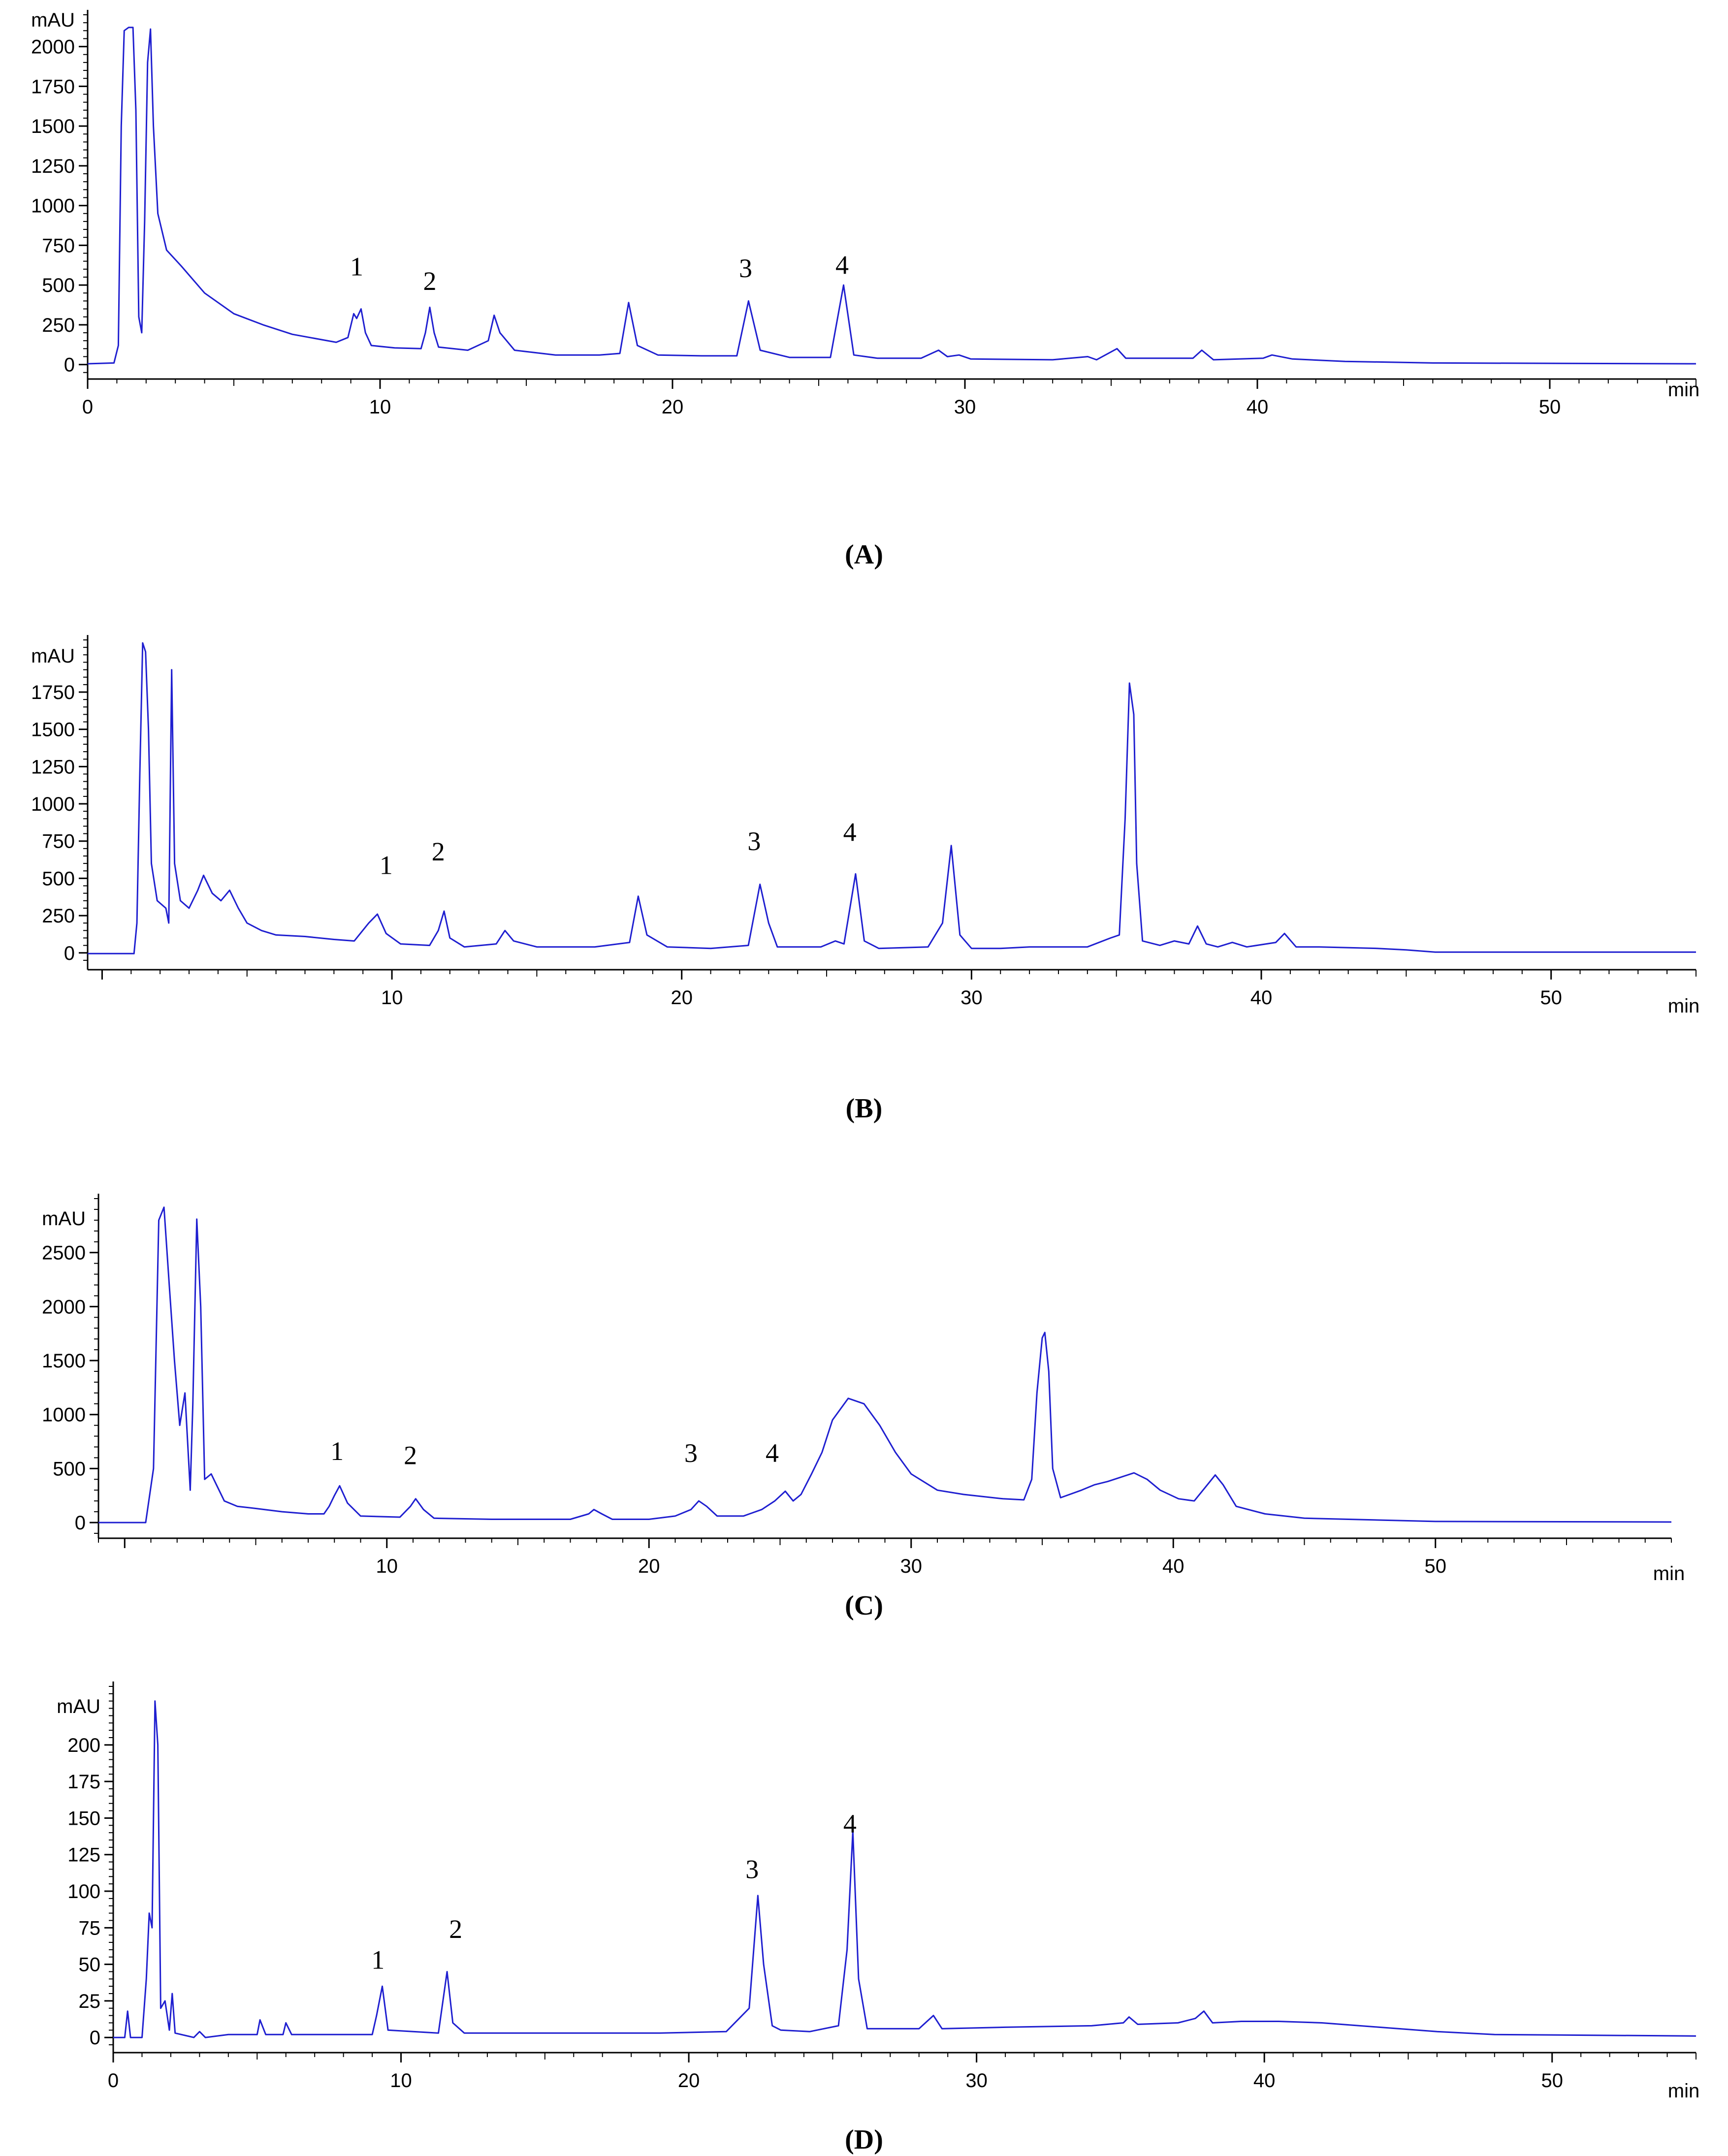 This screenshot has height=2156, width=1728. I want to click on caption-b: (B), so click(864, 1108).